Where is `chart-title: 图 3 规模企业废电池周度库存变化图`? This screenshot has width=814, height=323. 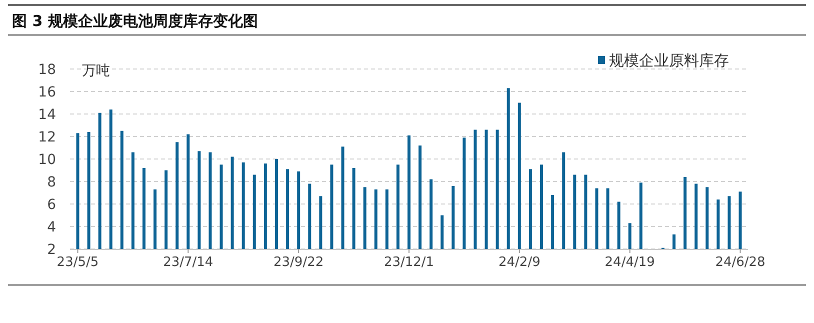
chart-title: 图 3 规模企业废电池周度库存变化图 is located at coordinates (135, 21).